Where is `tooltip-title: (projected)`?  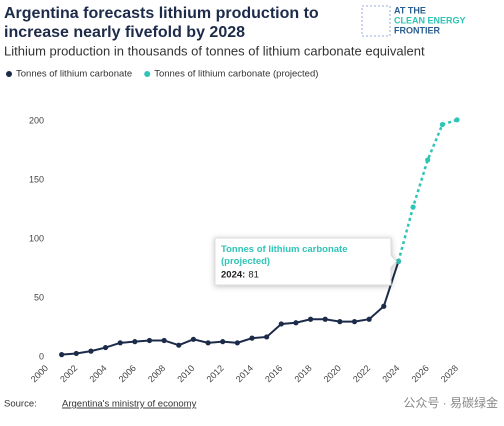 tooltip-title: (projected) is located at coordinates (245, 261).